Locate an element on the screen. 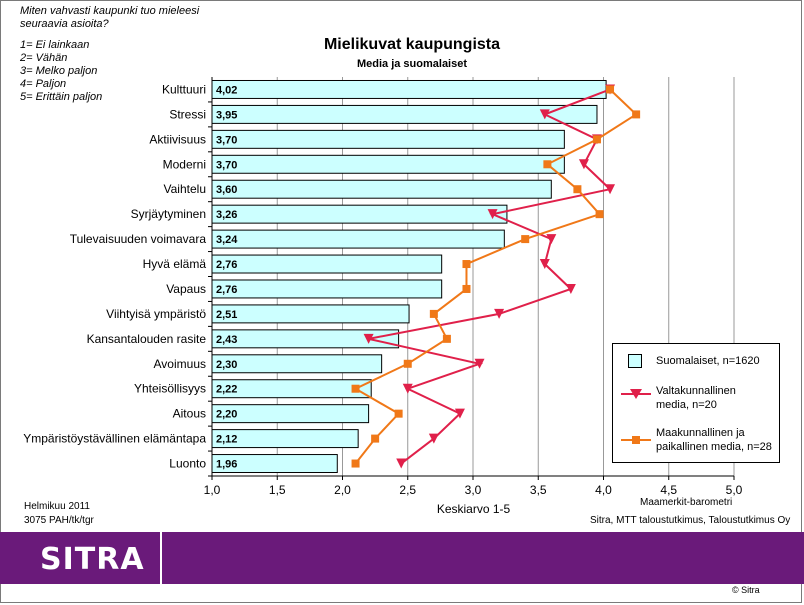 The image size is (804, 605). category-label: Hyvä elämä is located at coordinates (175, 264).